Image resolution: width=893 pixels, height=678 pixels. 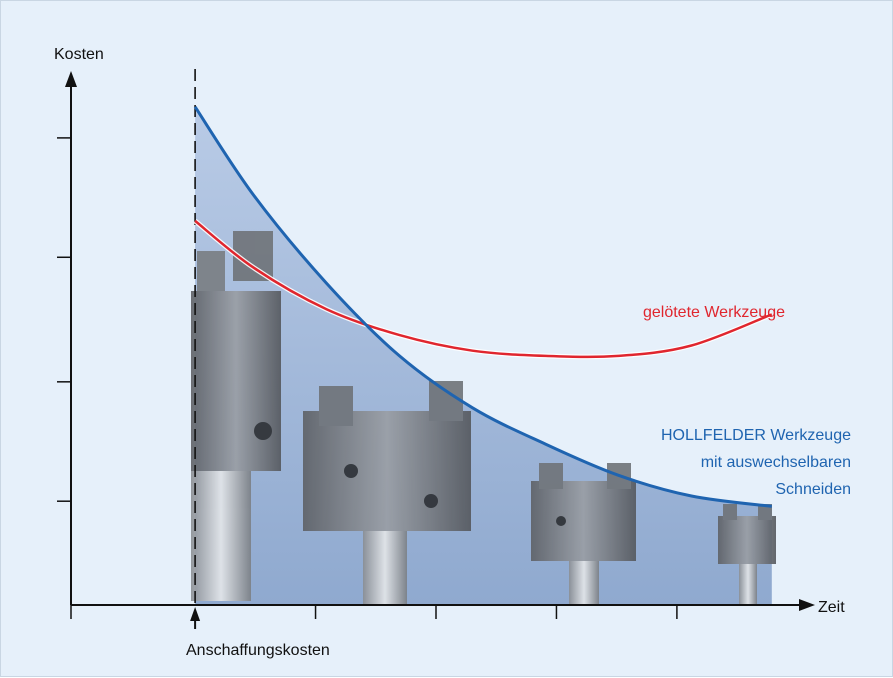 What do you see at coordinates (79, 54) in the screenshot?
I see `y-axis-label: Kosten` at bounding box center [79, 54].